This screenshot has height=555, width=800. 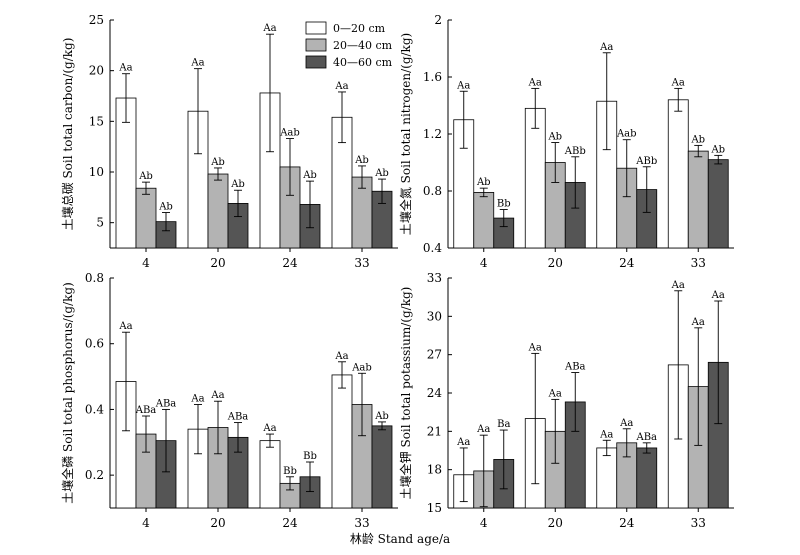 I want to click on y-axis-title: 土壤总碳 Soil total carbon/(g/kg), so click(x=67, y=134).